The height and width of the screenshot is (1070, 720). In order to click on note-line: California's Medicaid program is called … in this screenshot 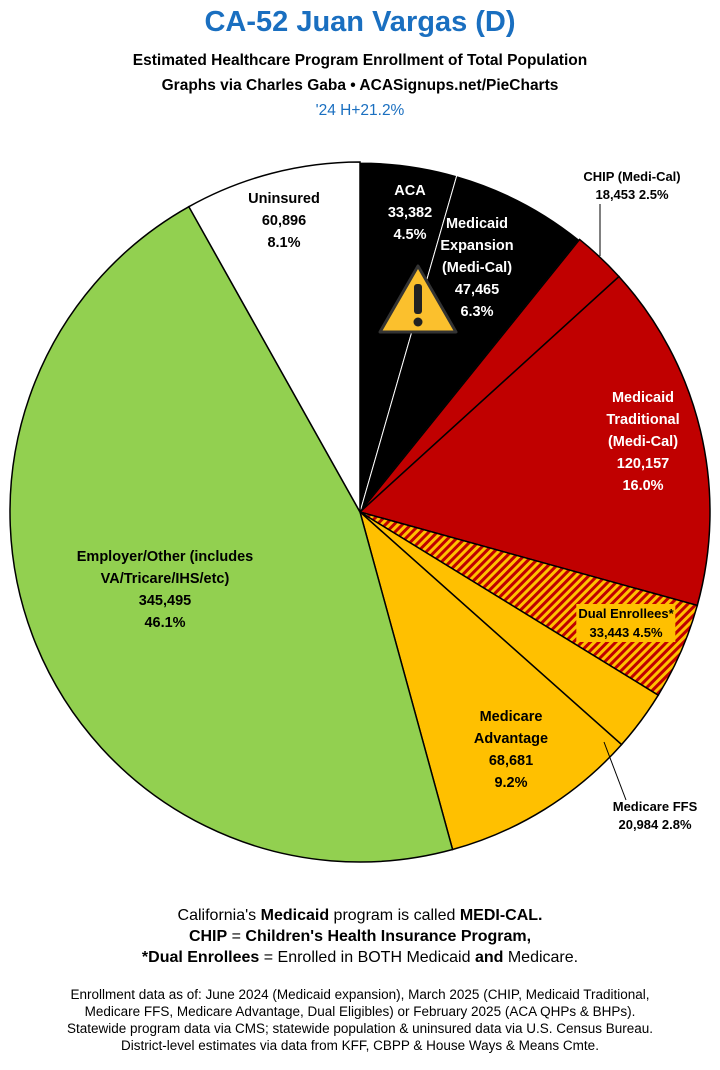, I will do `click(360, 915)`.